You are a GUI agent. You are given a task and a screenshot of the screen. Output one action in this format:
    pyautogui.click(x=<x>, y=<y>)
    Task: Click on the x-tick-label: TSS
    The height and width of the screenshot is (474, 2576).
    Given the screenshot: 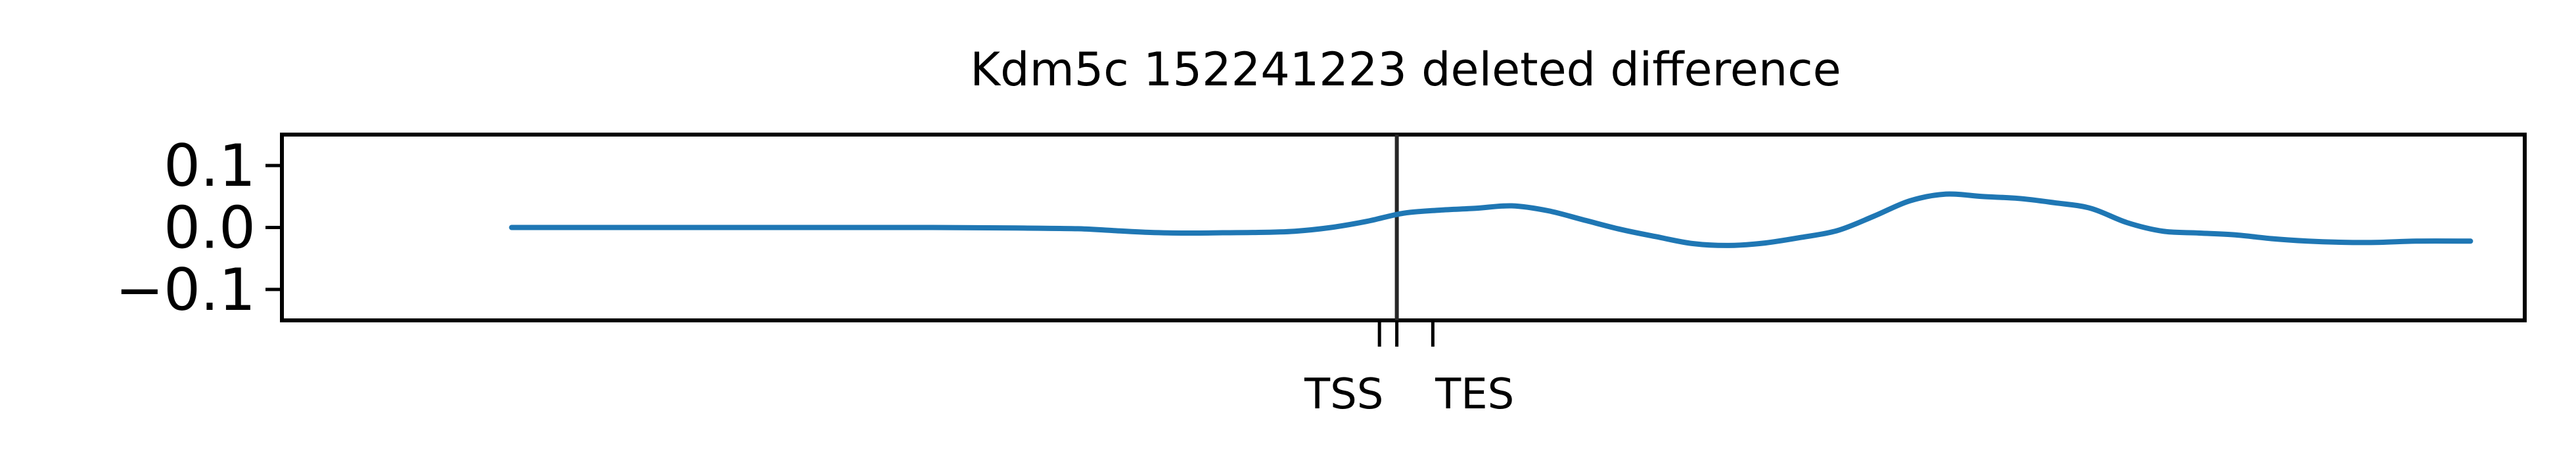 What is the action you would take?
    pyautogui.click(x=1343, y=394)
    